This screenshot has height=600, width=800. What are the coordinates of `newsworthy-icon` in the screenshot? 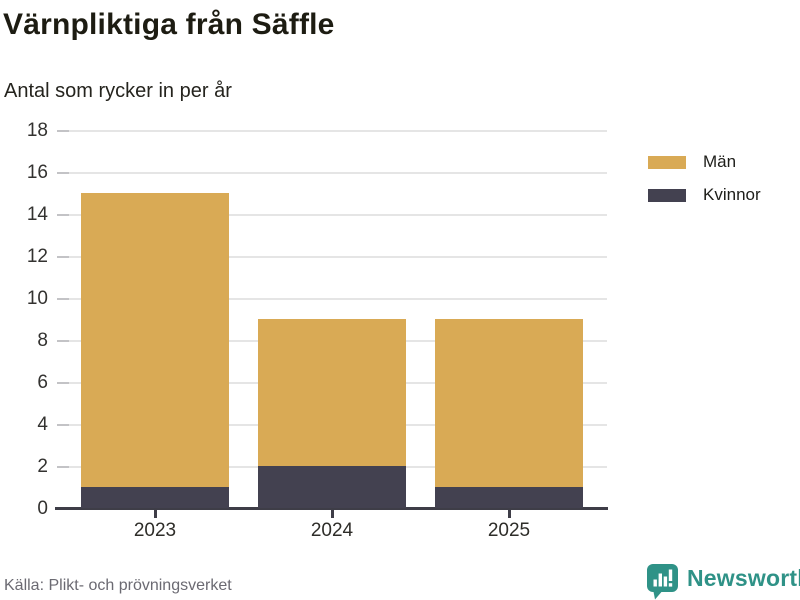 It's located at (662, 582).